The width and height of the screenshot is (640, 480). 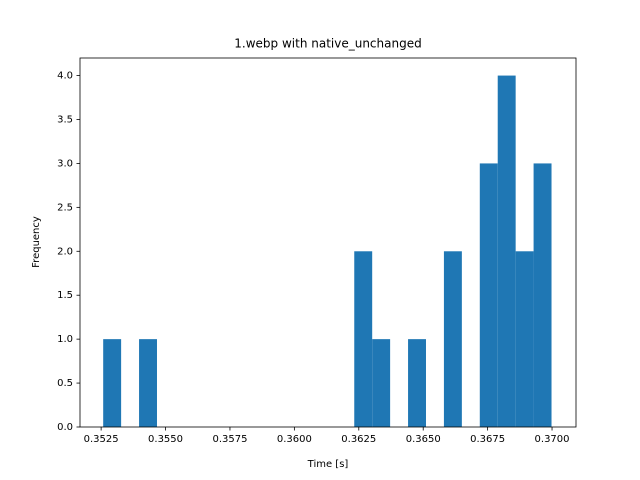 What do you see at coordinates (229, 439) in the screenshot?
I see `x-tick-label: 0.3575` at bounding box center [229, 439].